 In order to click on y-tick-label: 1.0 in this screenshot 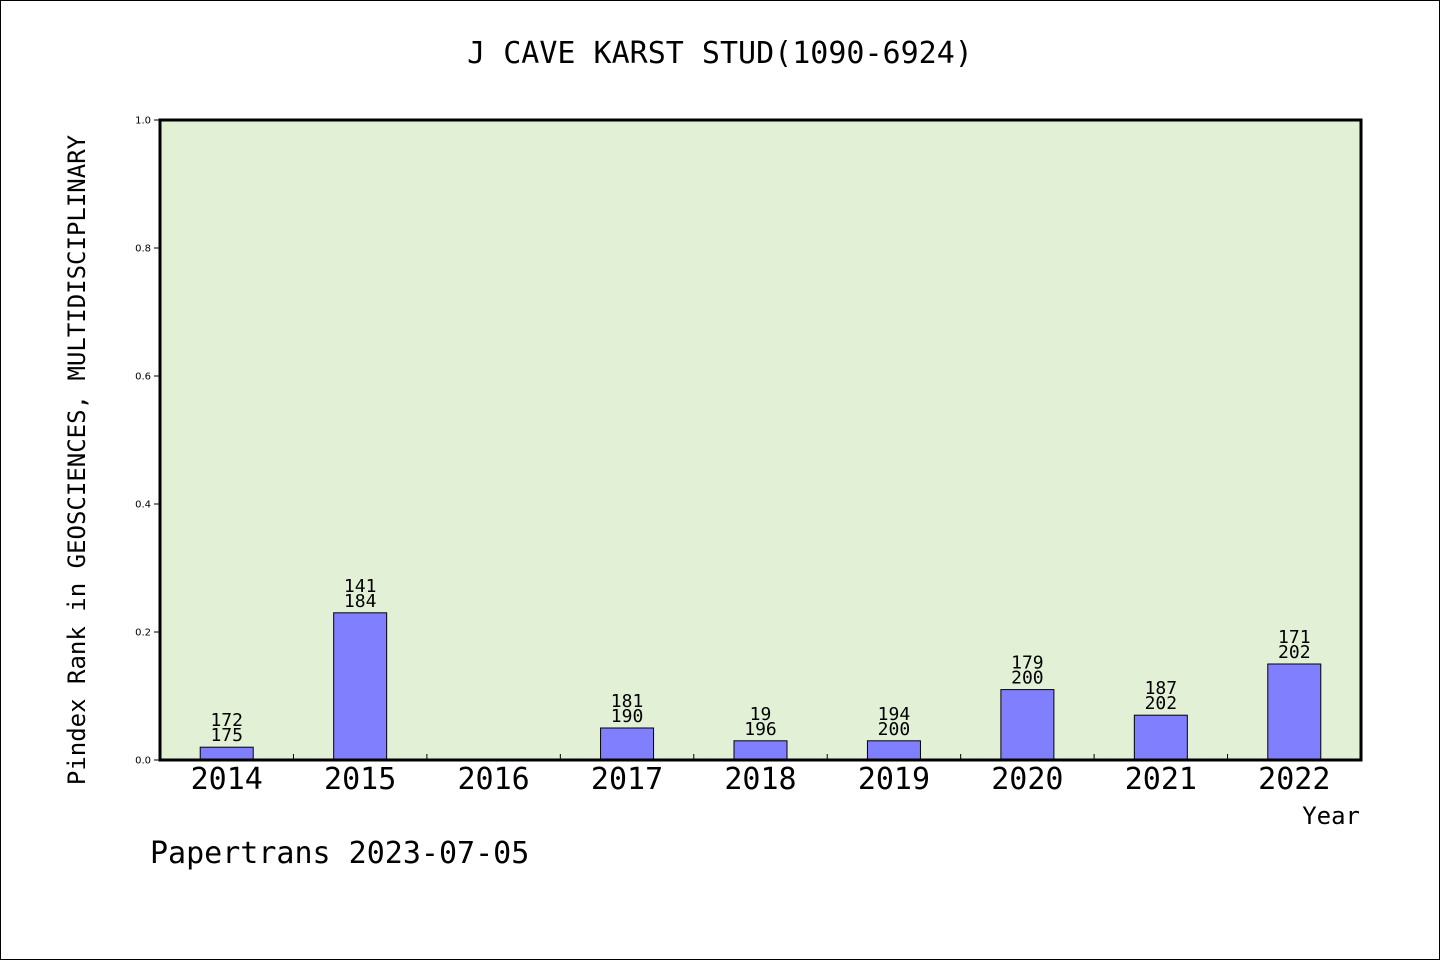, I will do `click(143, 121)`.